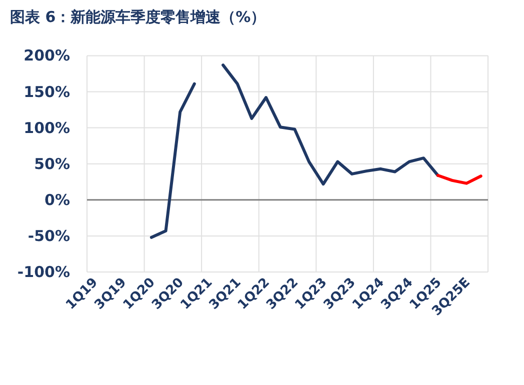 The height and width of the screenshot is (385, 524). Describe the element at coordinates (47, 55) in the screenshot. I see `y-tick-label: 200%` at that location.